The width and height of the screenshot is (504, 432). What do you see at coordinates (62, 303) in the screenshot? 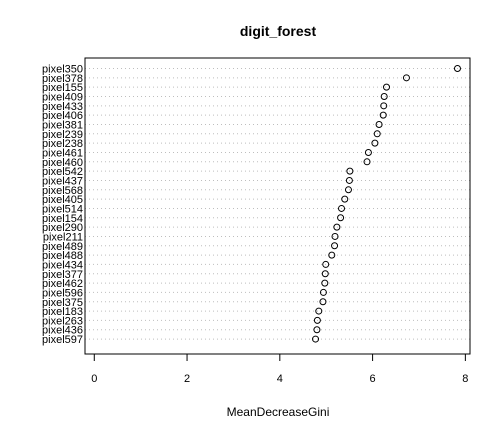
I see `category-label: pixel375` at bounding box center [62, 303].